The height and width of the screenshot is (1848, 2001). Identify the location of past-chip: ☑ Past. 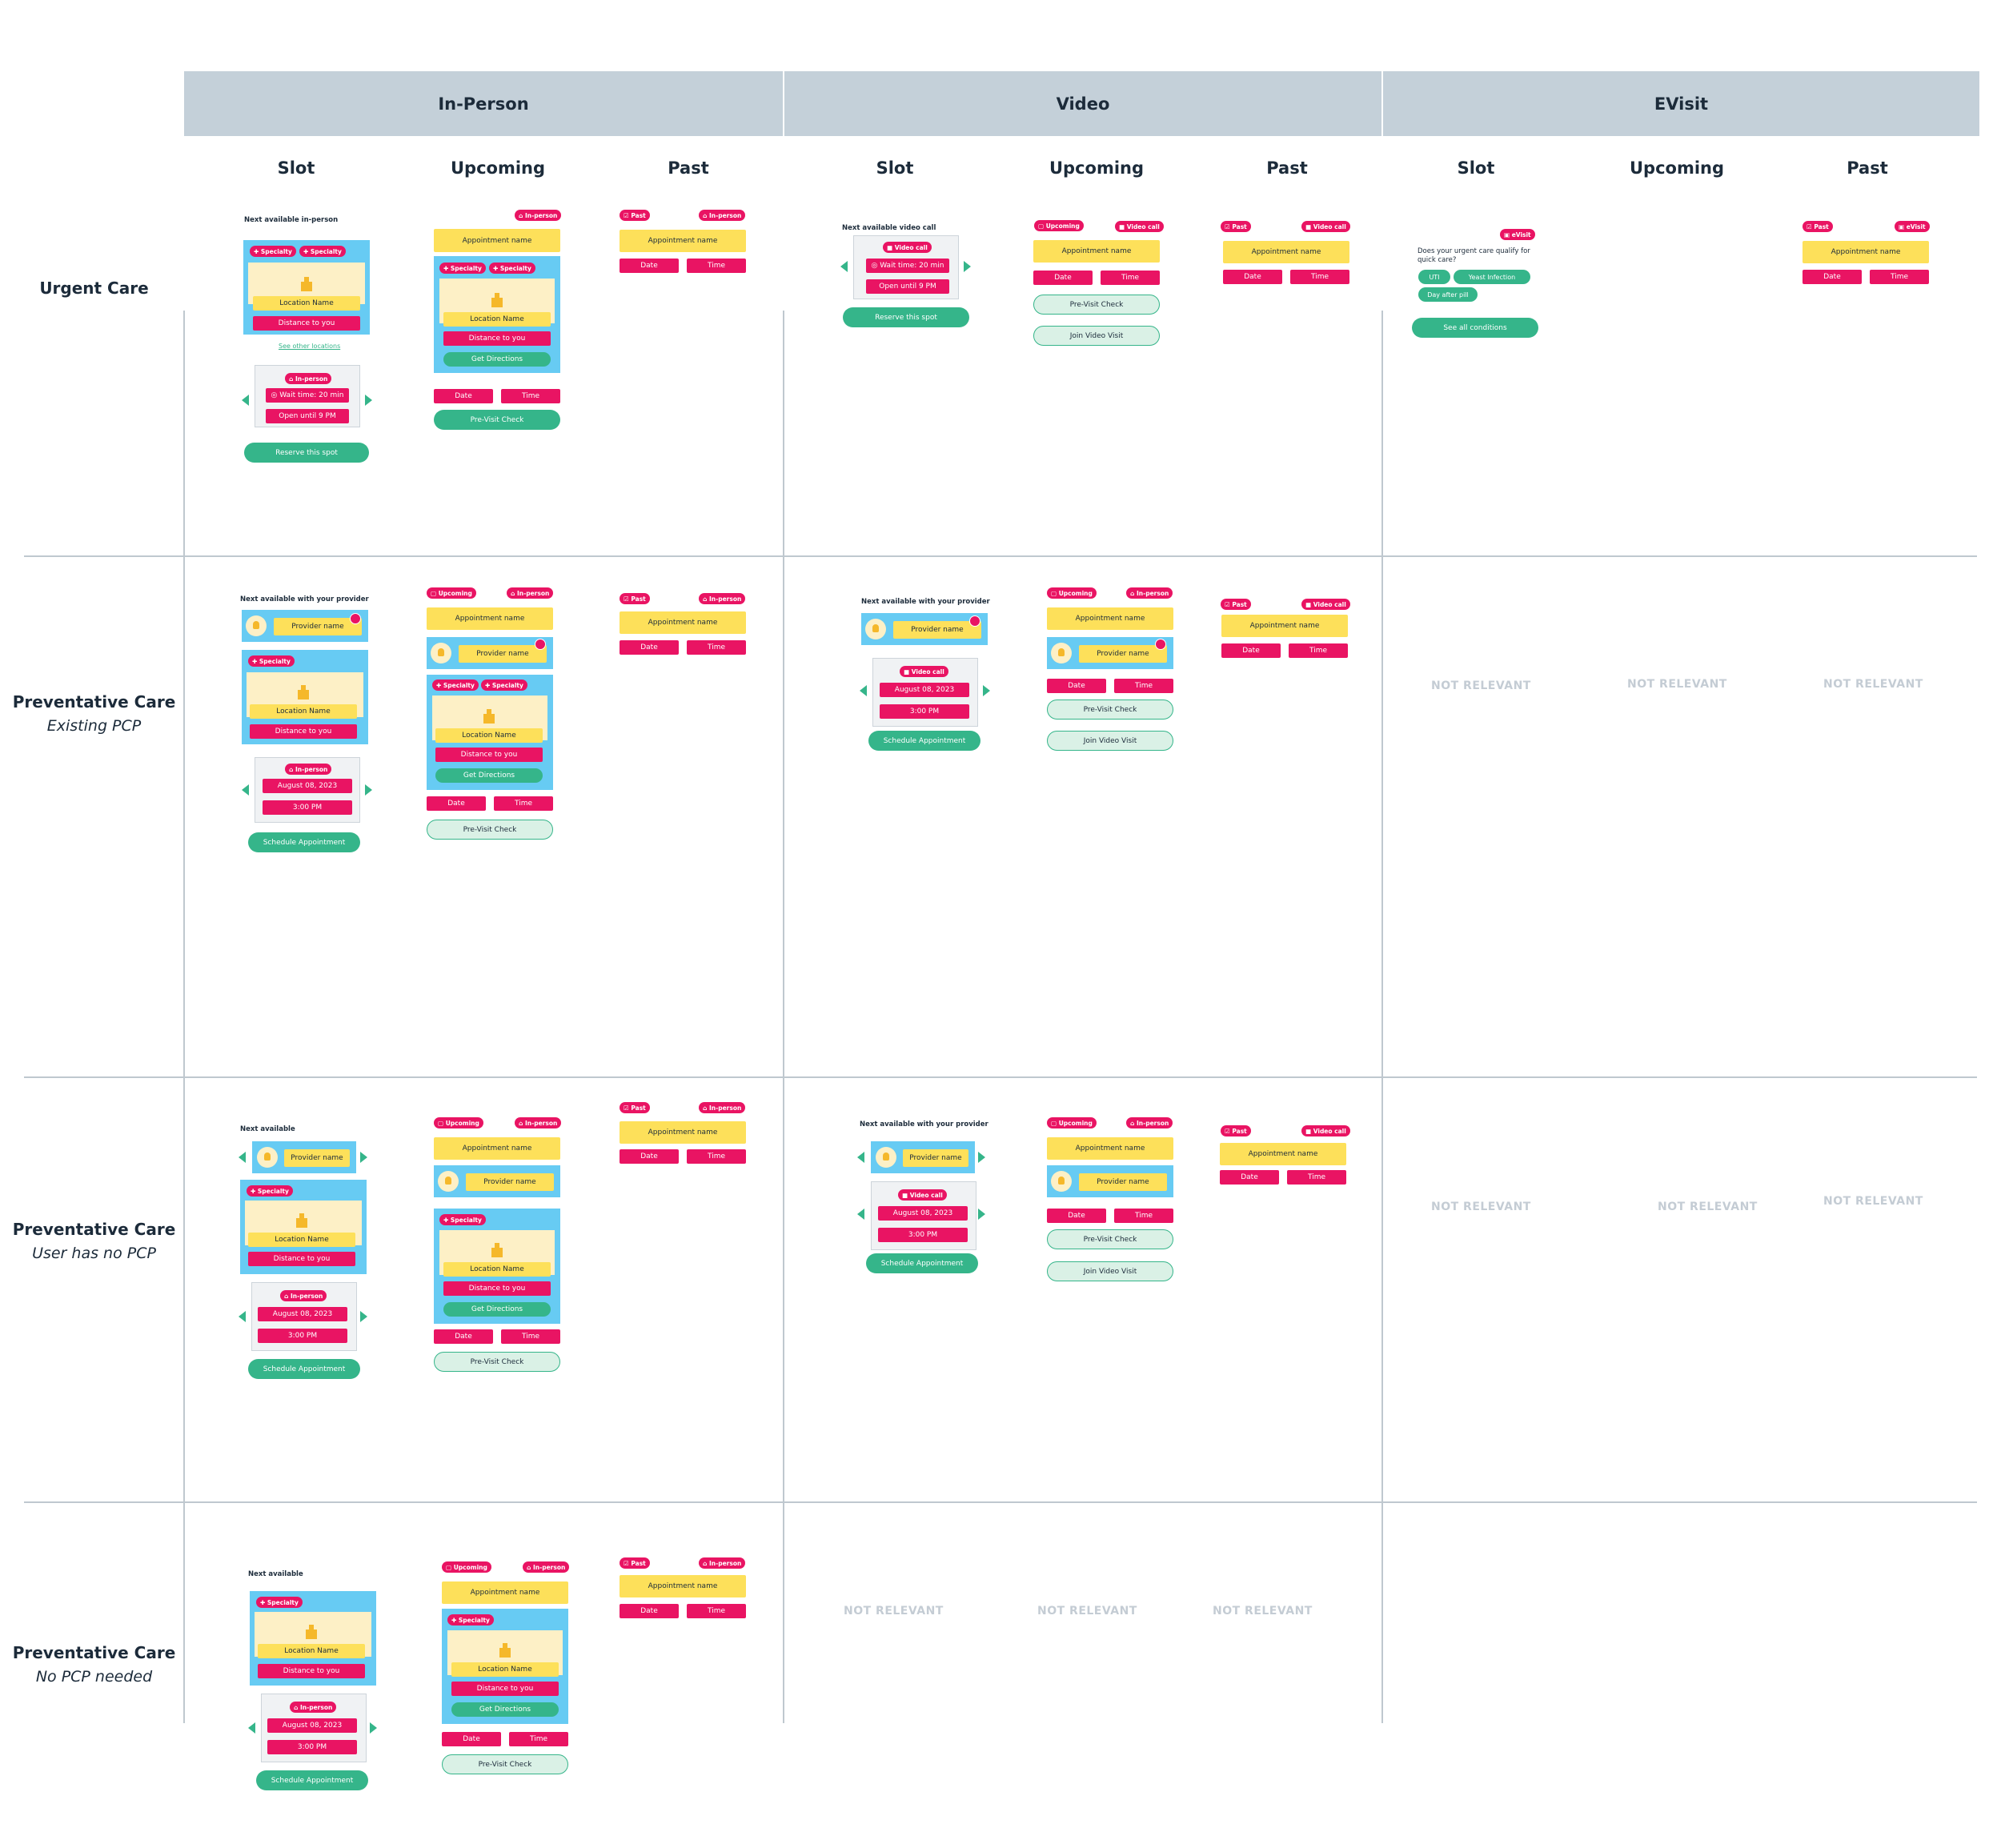
(635, 598).